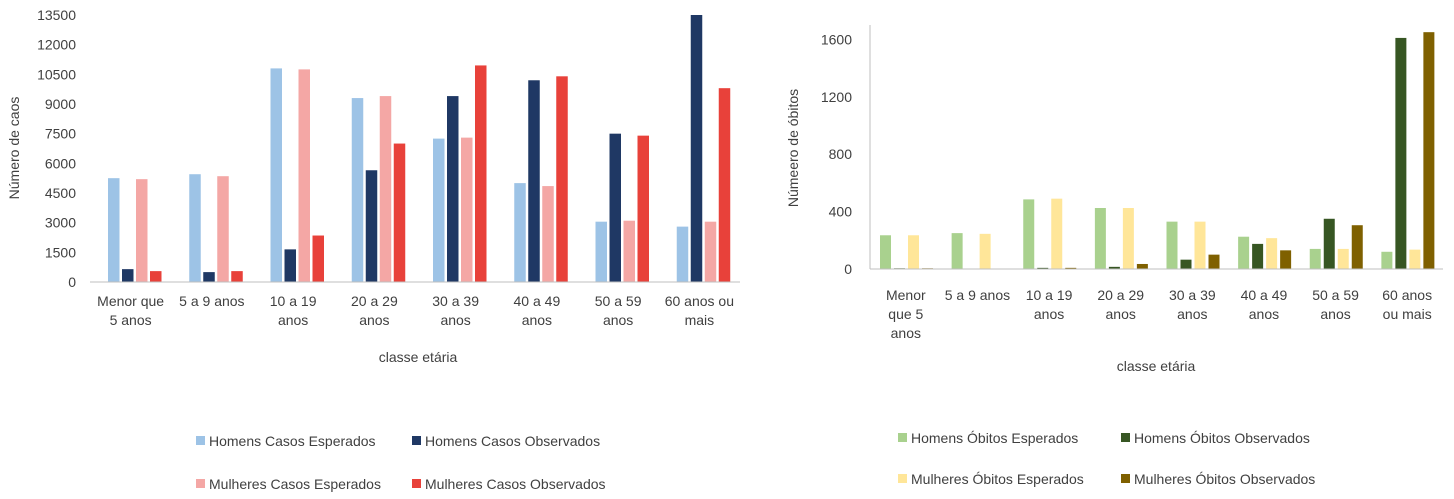 The width and height of the screenshot is (1454, 499). Describe the element at coordinates (994, 438) in the screenshot. I see `legend-label: Homens Óbitos Esperados` at that location.